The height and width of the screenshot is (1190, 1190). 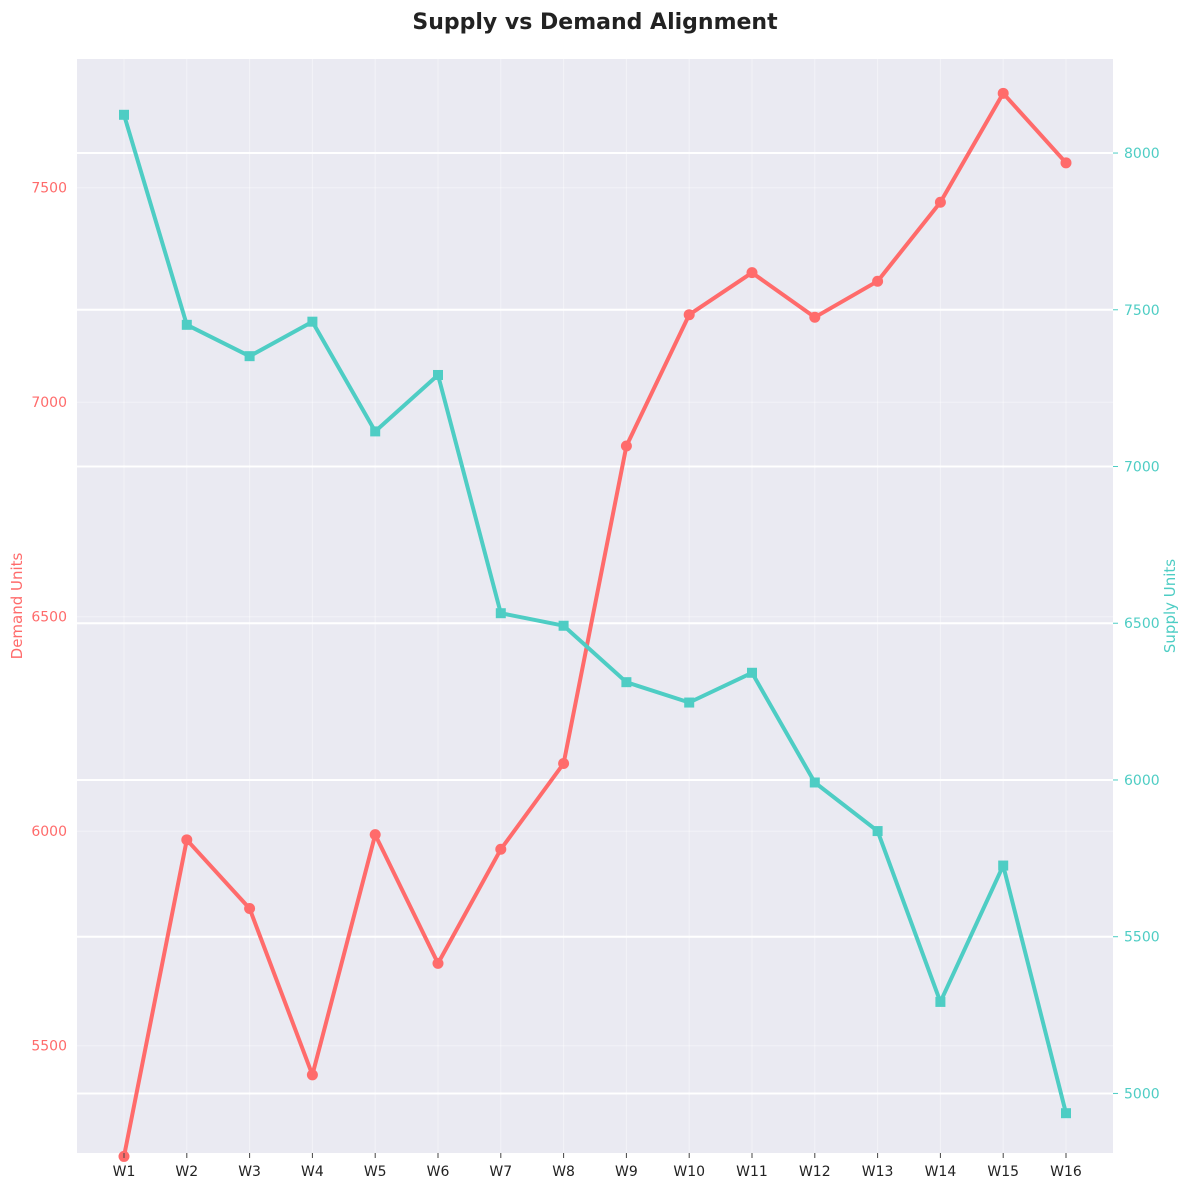 I want to click on x-tick-label-9: W9, so click(x=626, y=1172).